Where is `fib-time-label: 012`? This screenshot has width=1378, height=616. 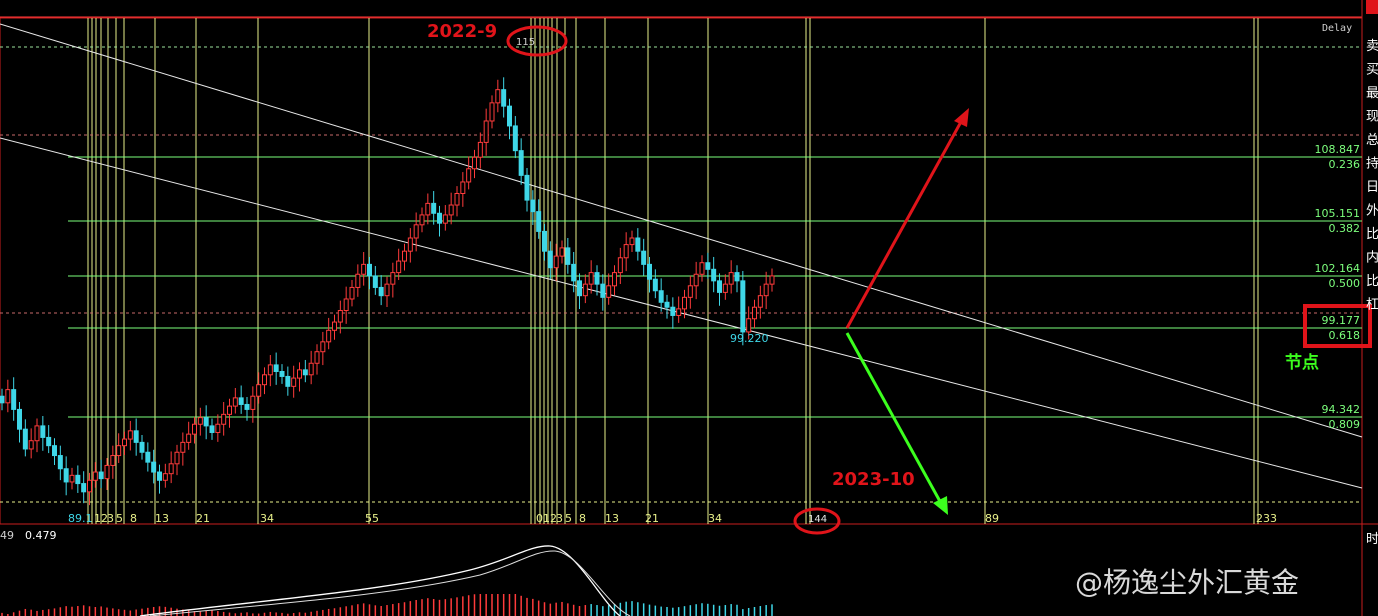 fib-time-label: 012 is located at coordinates (546, 518).